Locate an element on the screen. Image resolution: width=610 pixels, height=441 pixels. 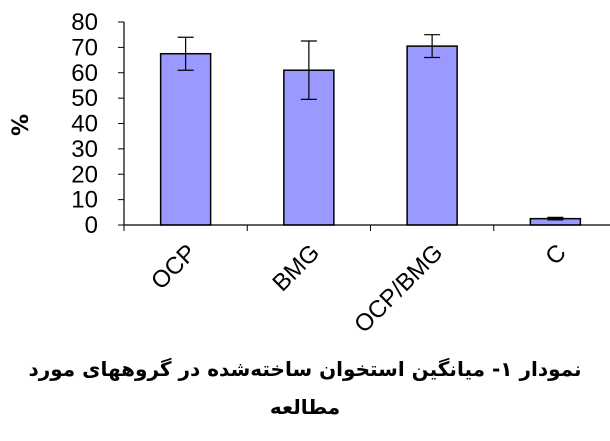
x-tick-label: OCP/BMG is located at coordinates (398, 288).